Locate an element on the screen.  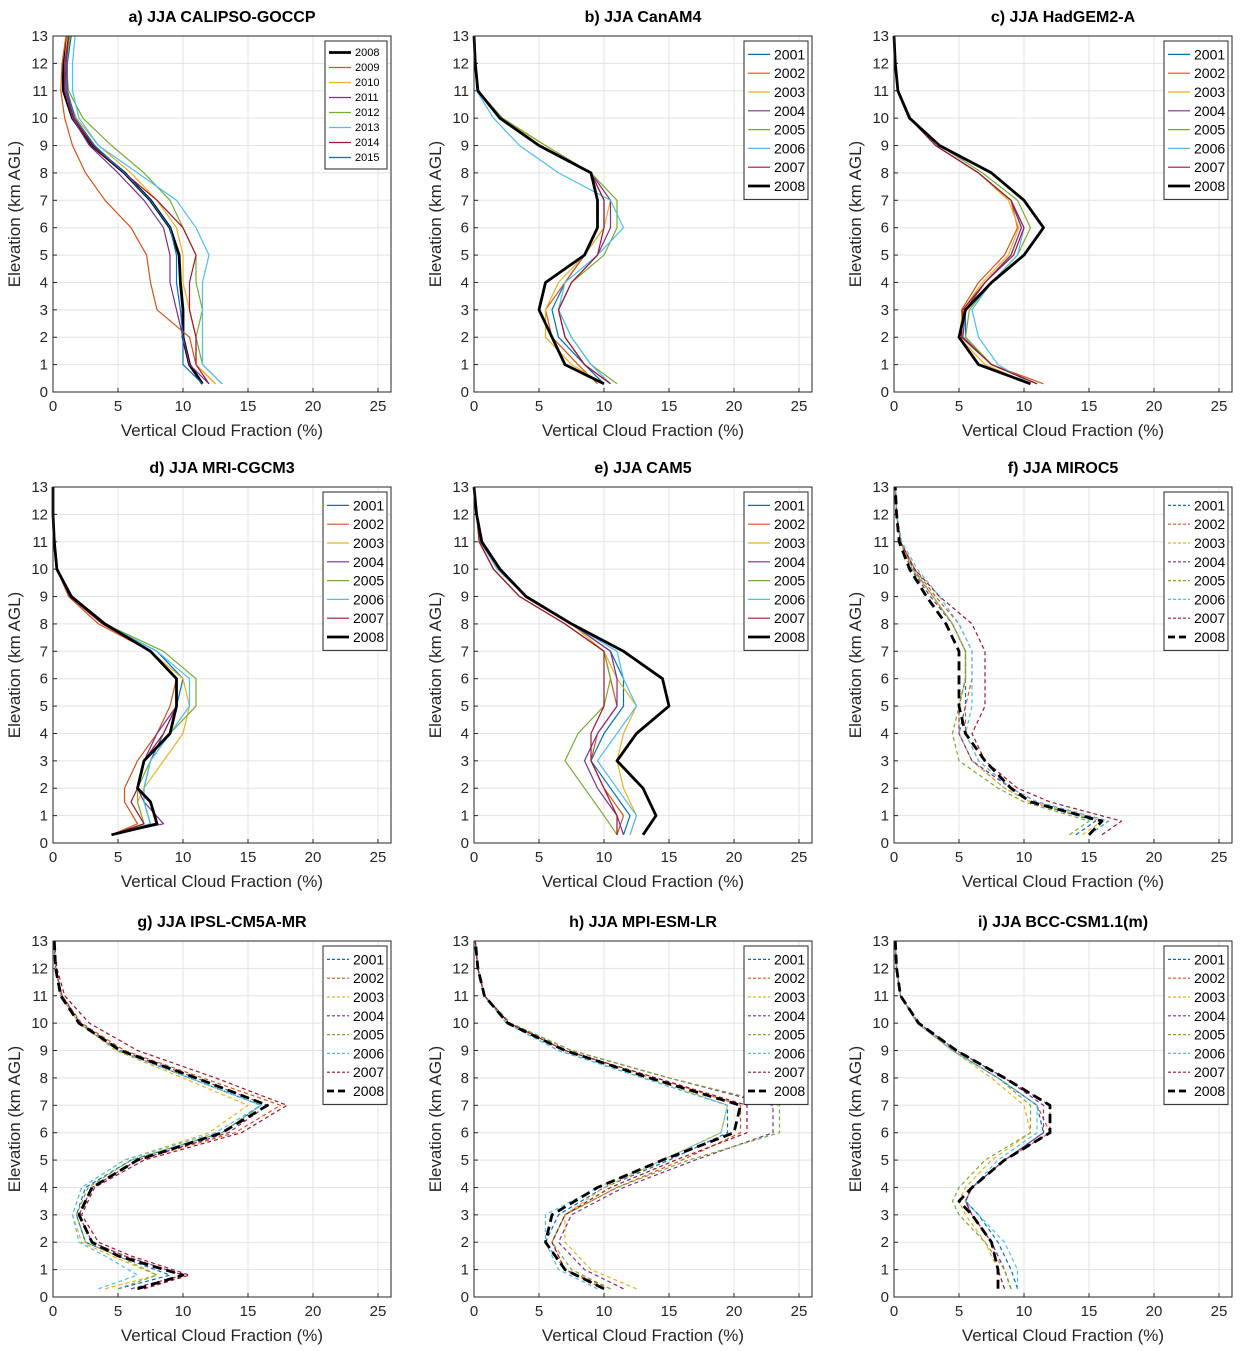
chart-title: e) JJA CAM5 is located at coordinates (642, 468).